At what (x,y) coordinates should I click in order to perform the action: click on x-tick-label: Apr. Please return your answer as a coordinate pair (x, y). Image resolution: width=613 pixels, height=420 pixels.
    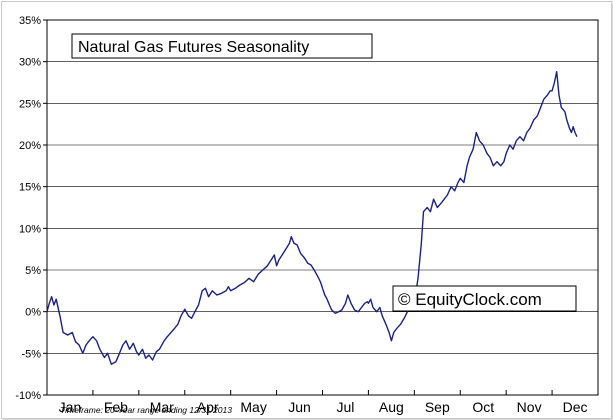
    Looking at the image, I should click on (208, 407).